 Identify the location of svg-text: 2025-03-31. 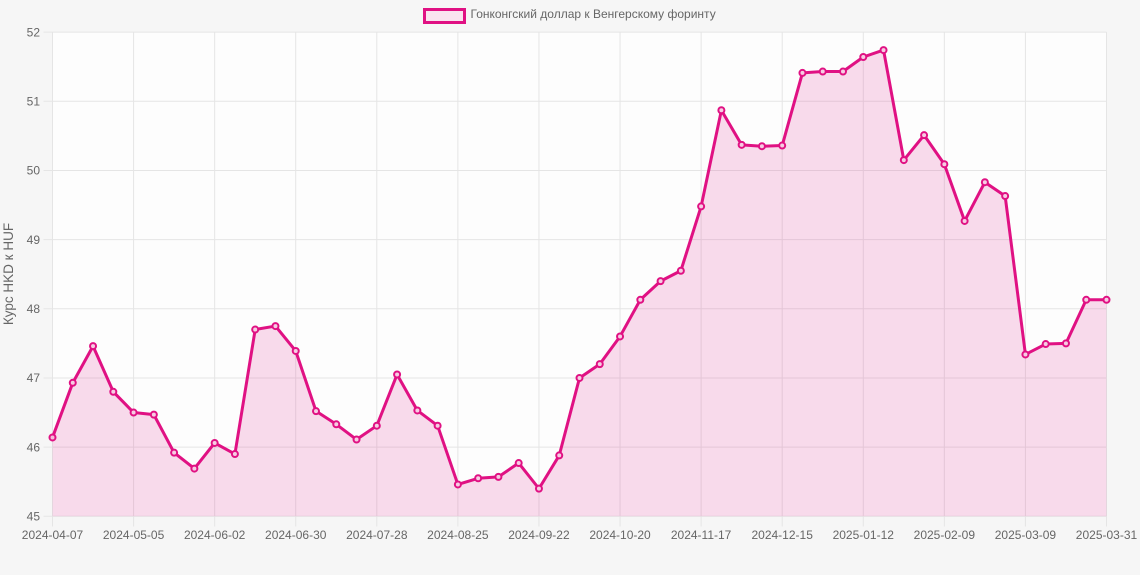
(1107, 535).